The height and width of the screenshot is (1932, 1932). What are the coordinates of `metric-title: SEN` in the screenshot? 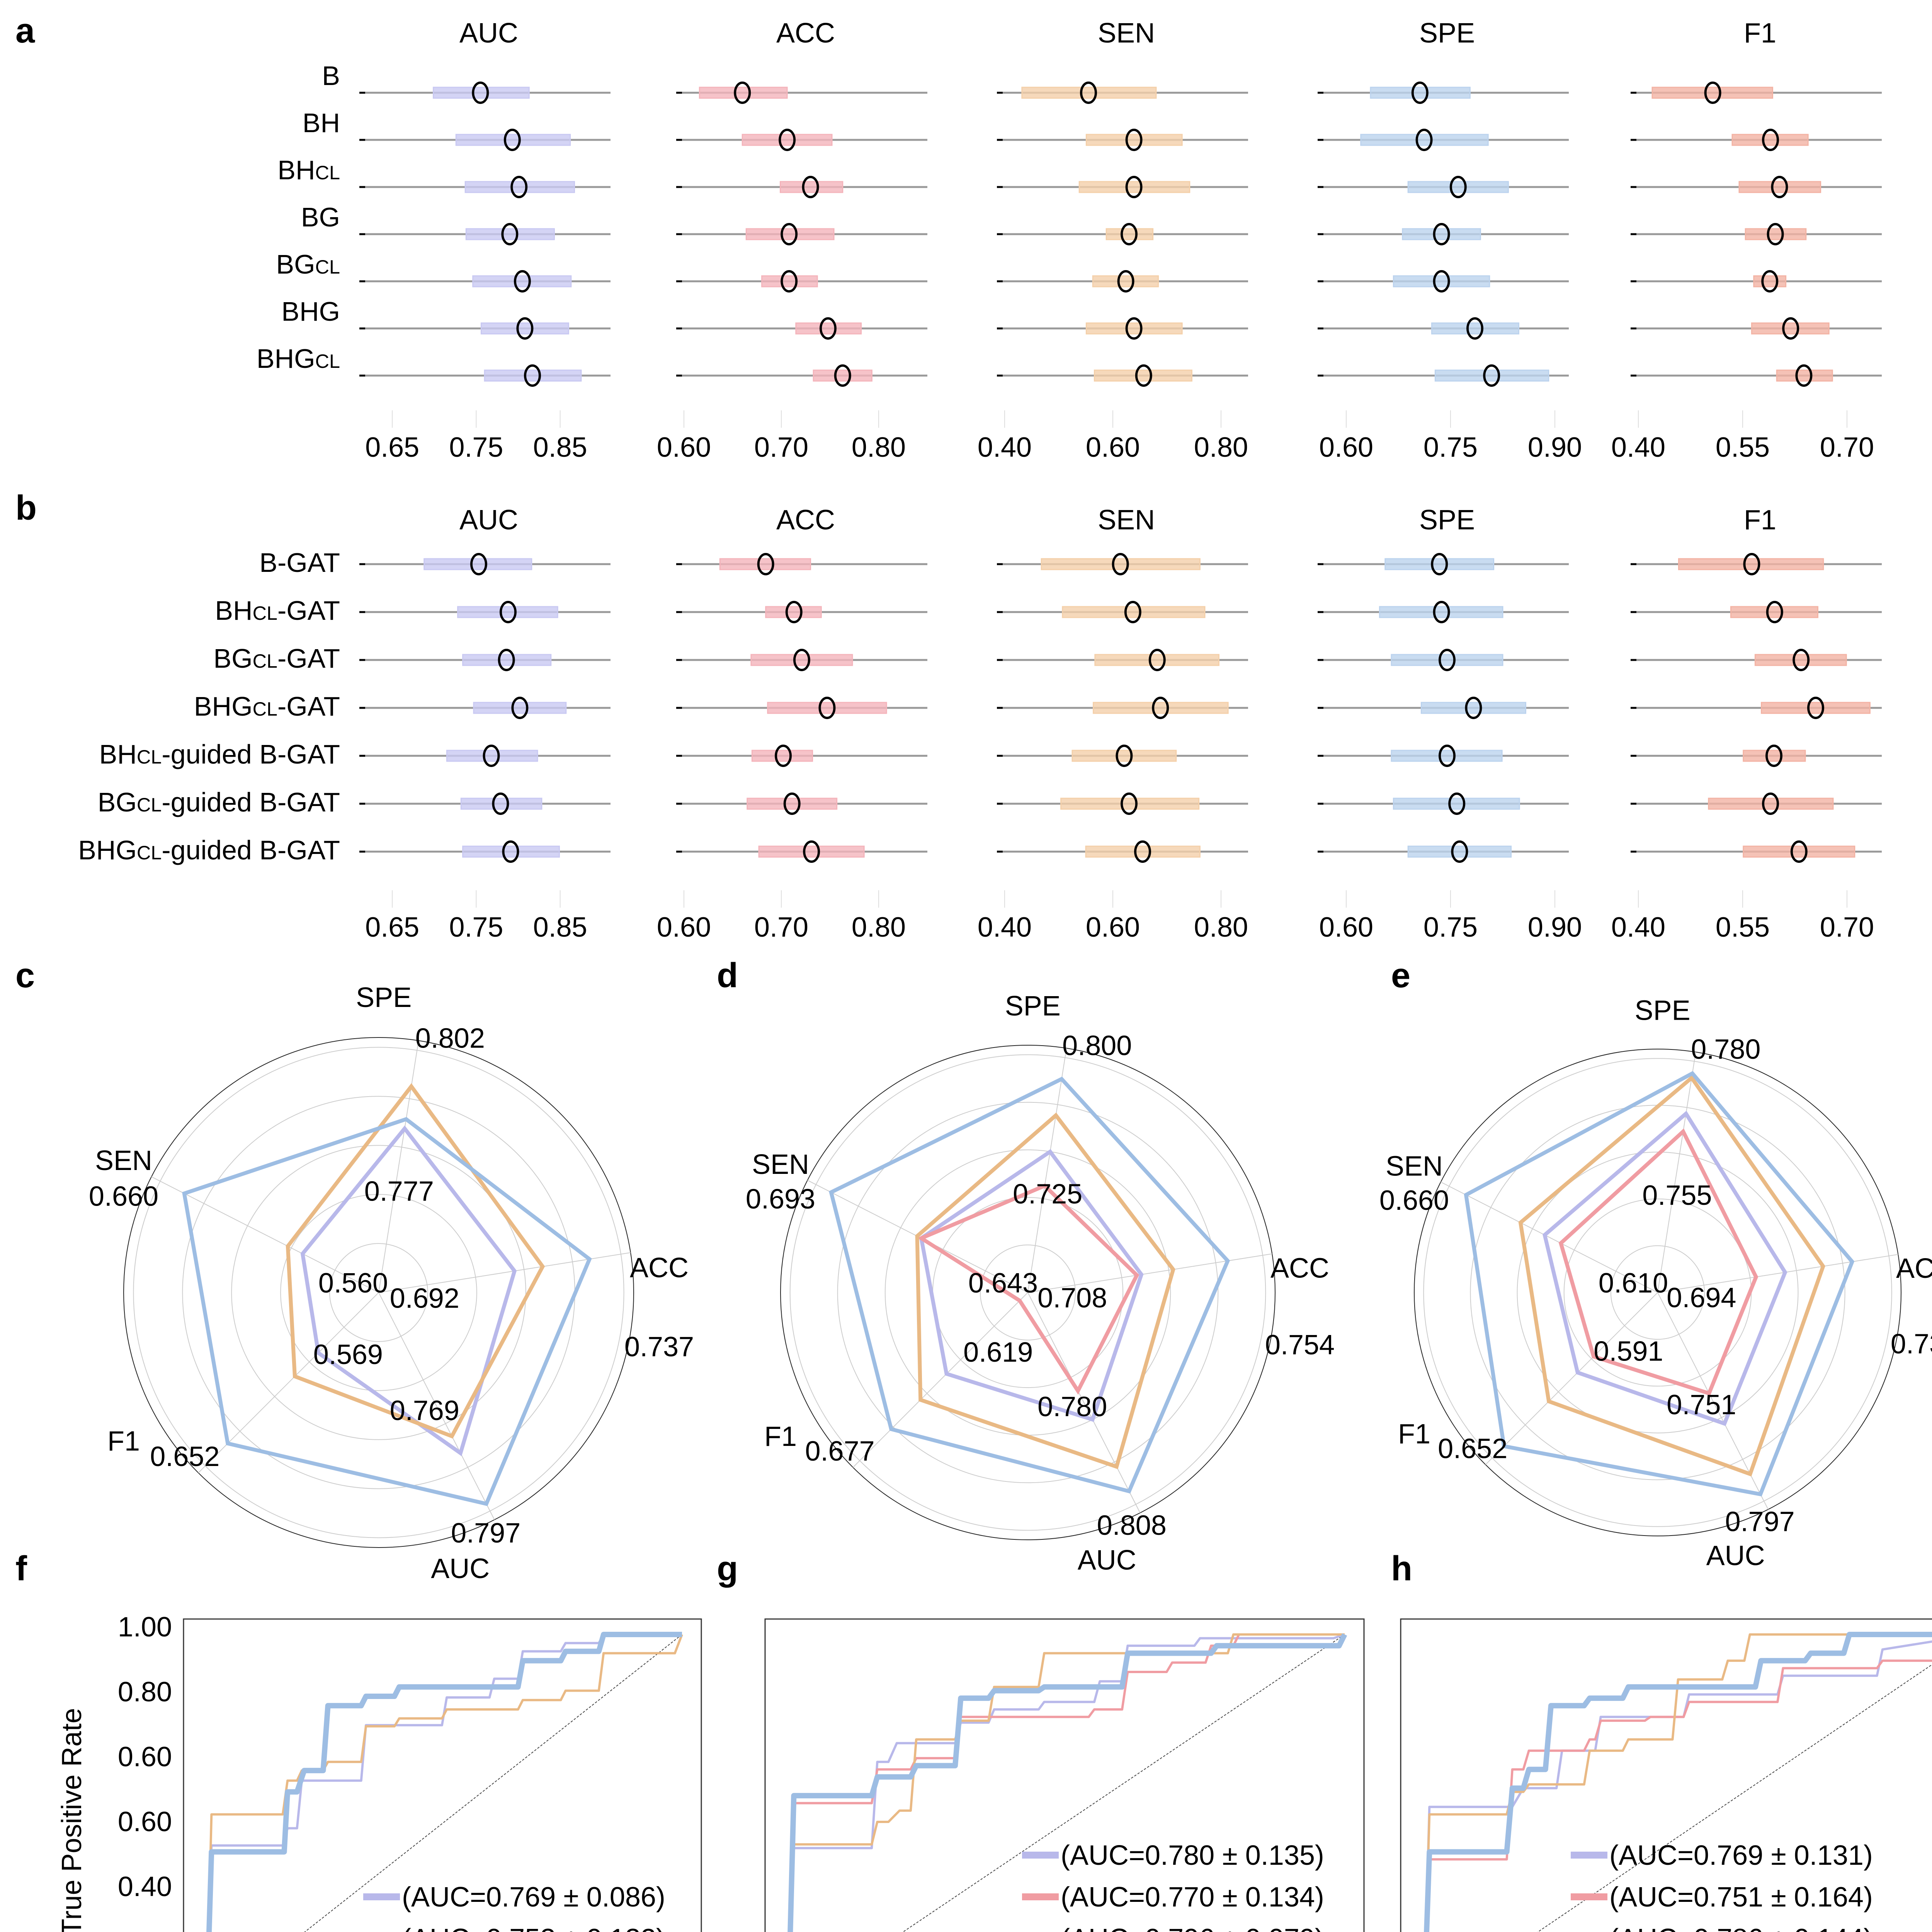 It's located at (1127, 33).